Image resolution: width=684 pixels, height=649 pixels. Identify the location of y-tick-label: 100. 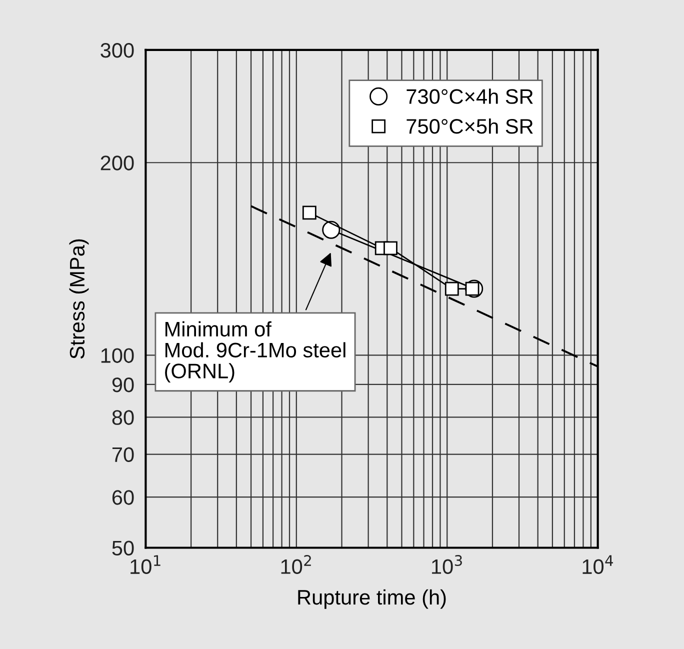
(117, 355).